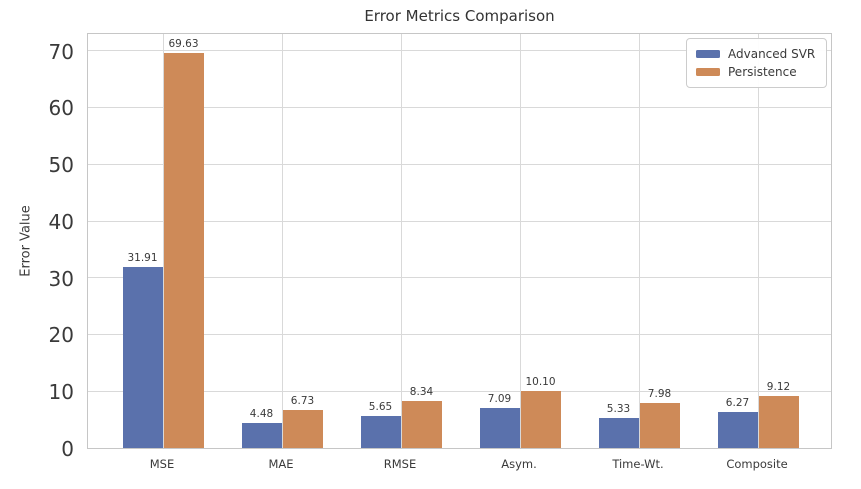  Describe the element at coordinates (757, 464) in the screenshot. I see `x-tick-label-composite: Composite` at that location.